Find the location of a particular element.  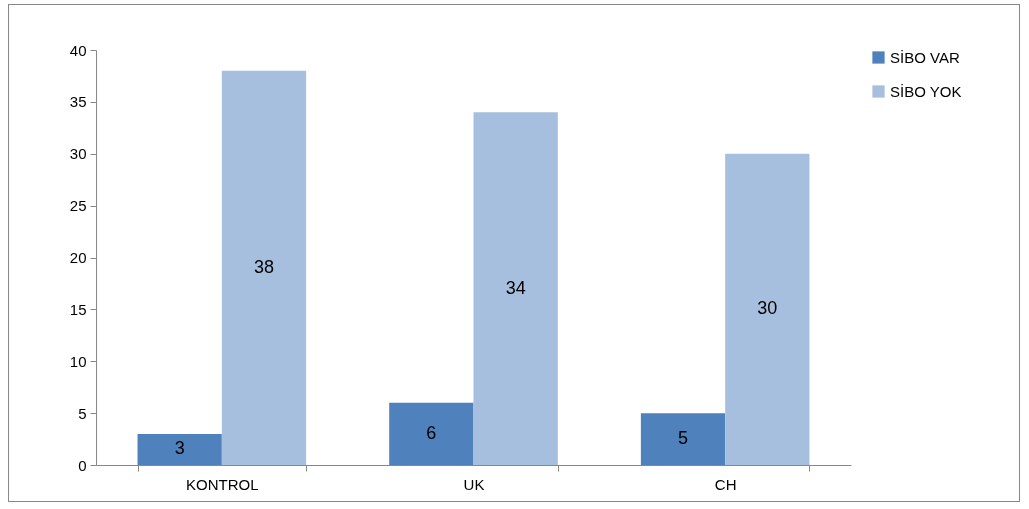

data-label: 3 is located at coordinates (179, 448).